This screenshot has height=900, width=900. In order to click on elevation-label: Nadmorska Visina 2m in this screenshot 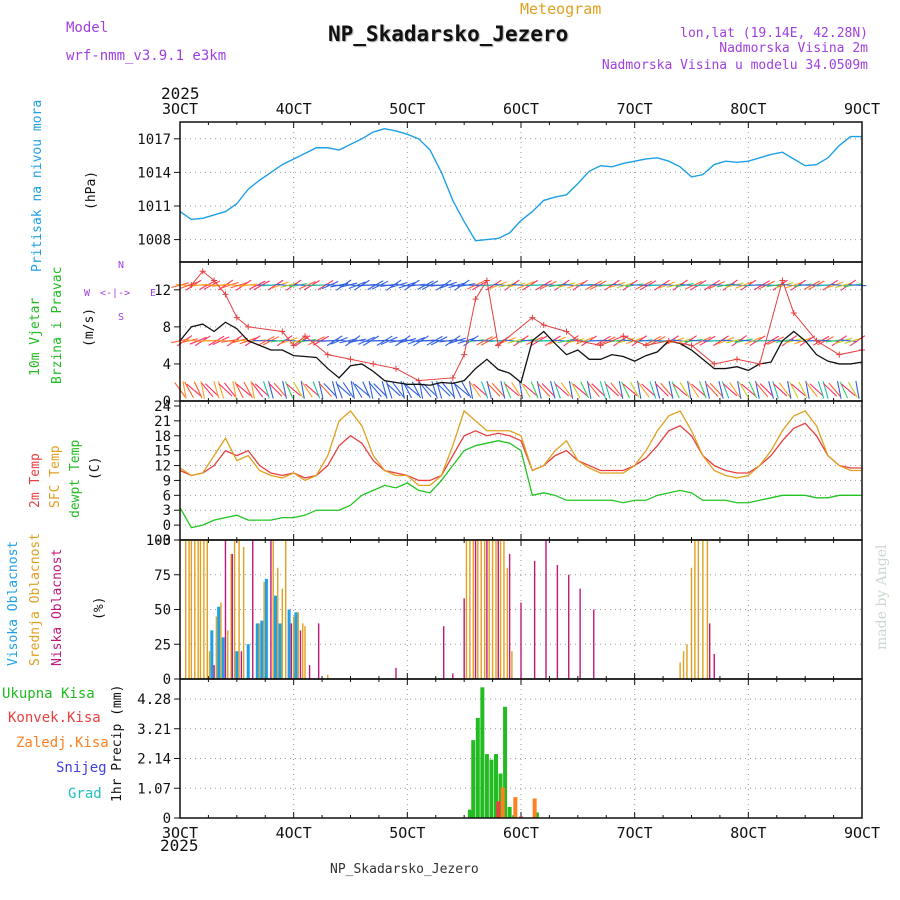, I will do `click(793, 48)`.